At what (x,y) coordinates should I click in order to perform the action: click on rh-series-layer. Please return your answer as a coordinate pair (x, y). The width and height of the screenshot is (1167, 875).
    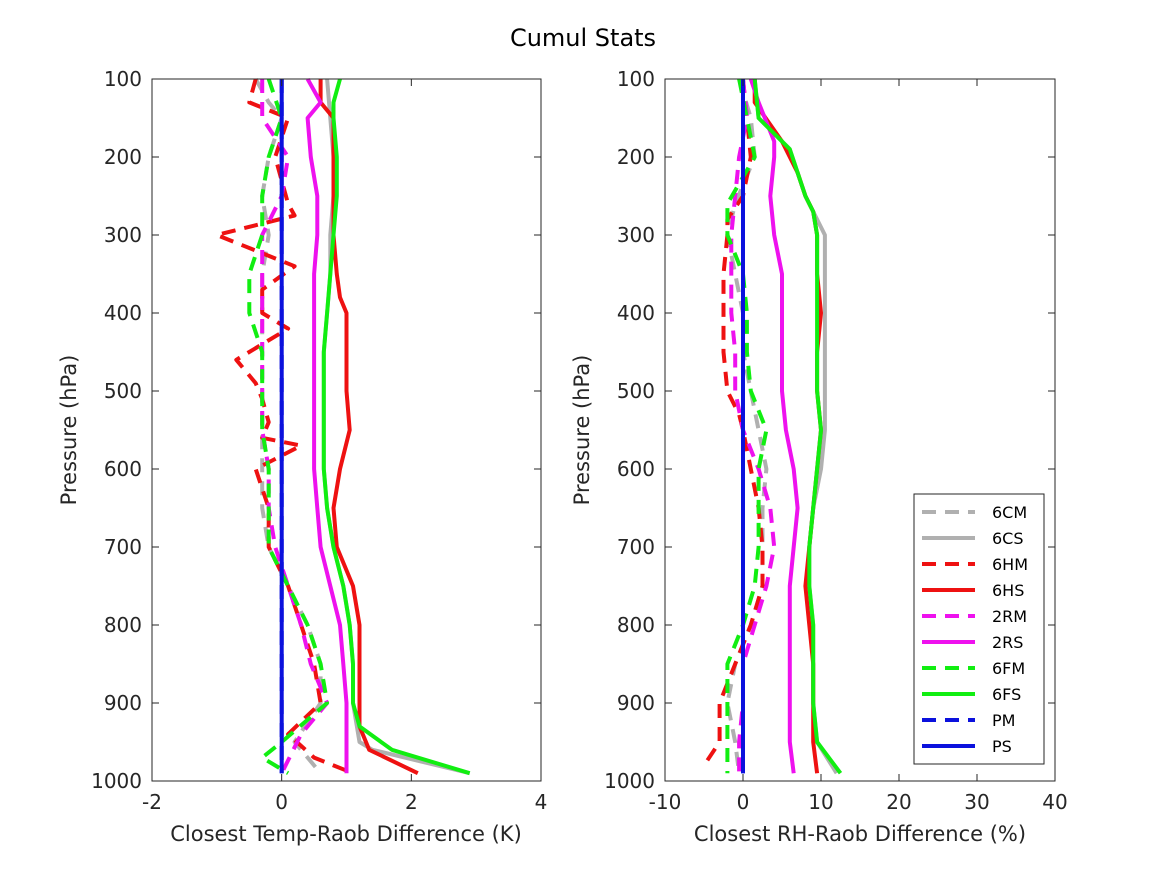
    Looking at the image, I should click on (772, 426).